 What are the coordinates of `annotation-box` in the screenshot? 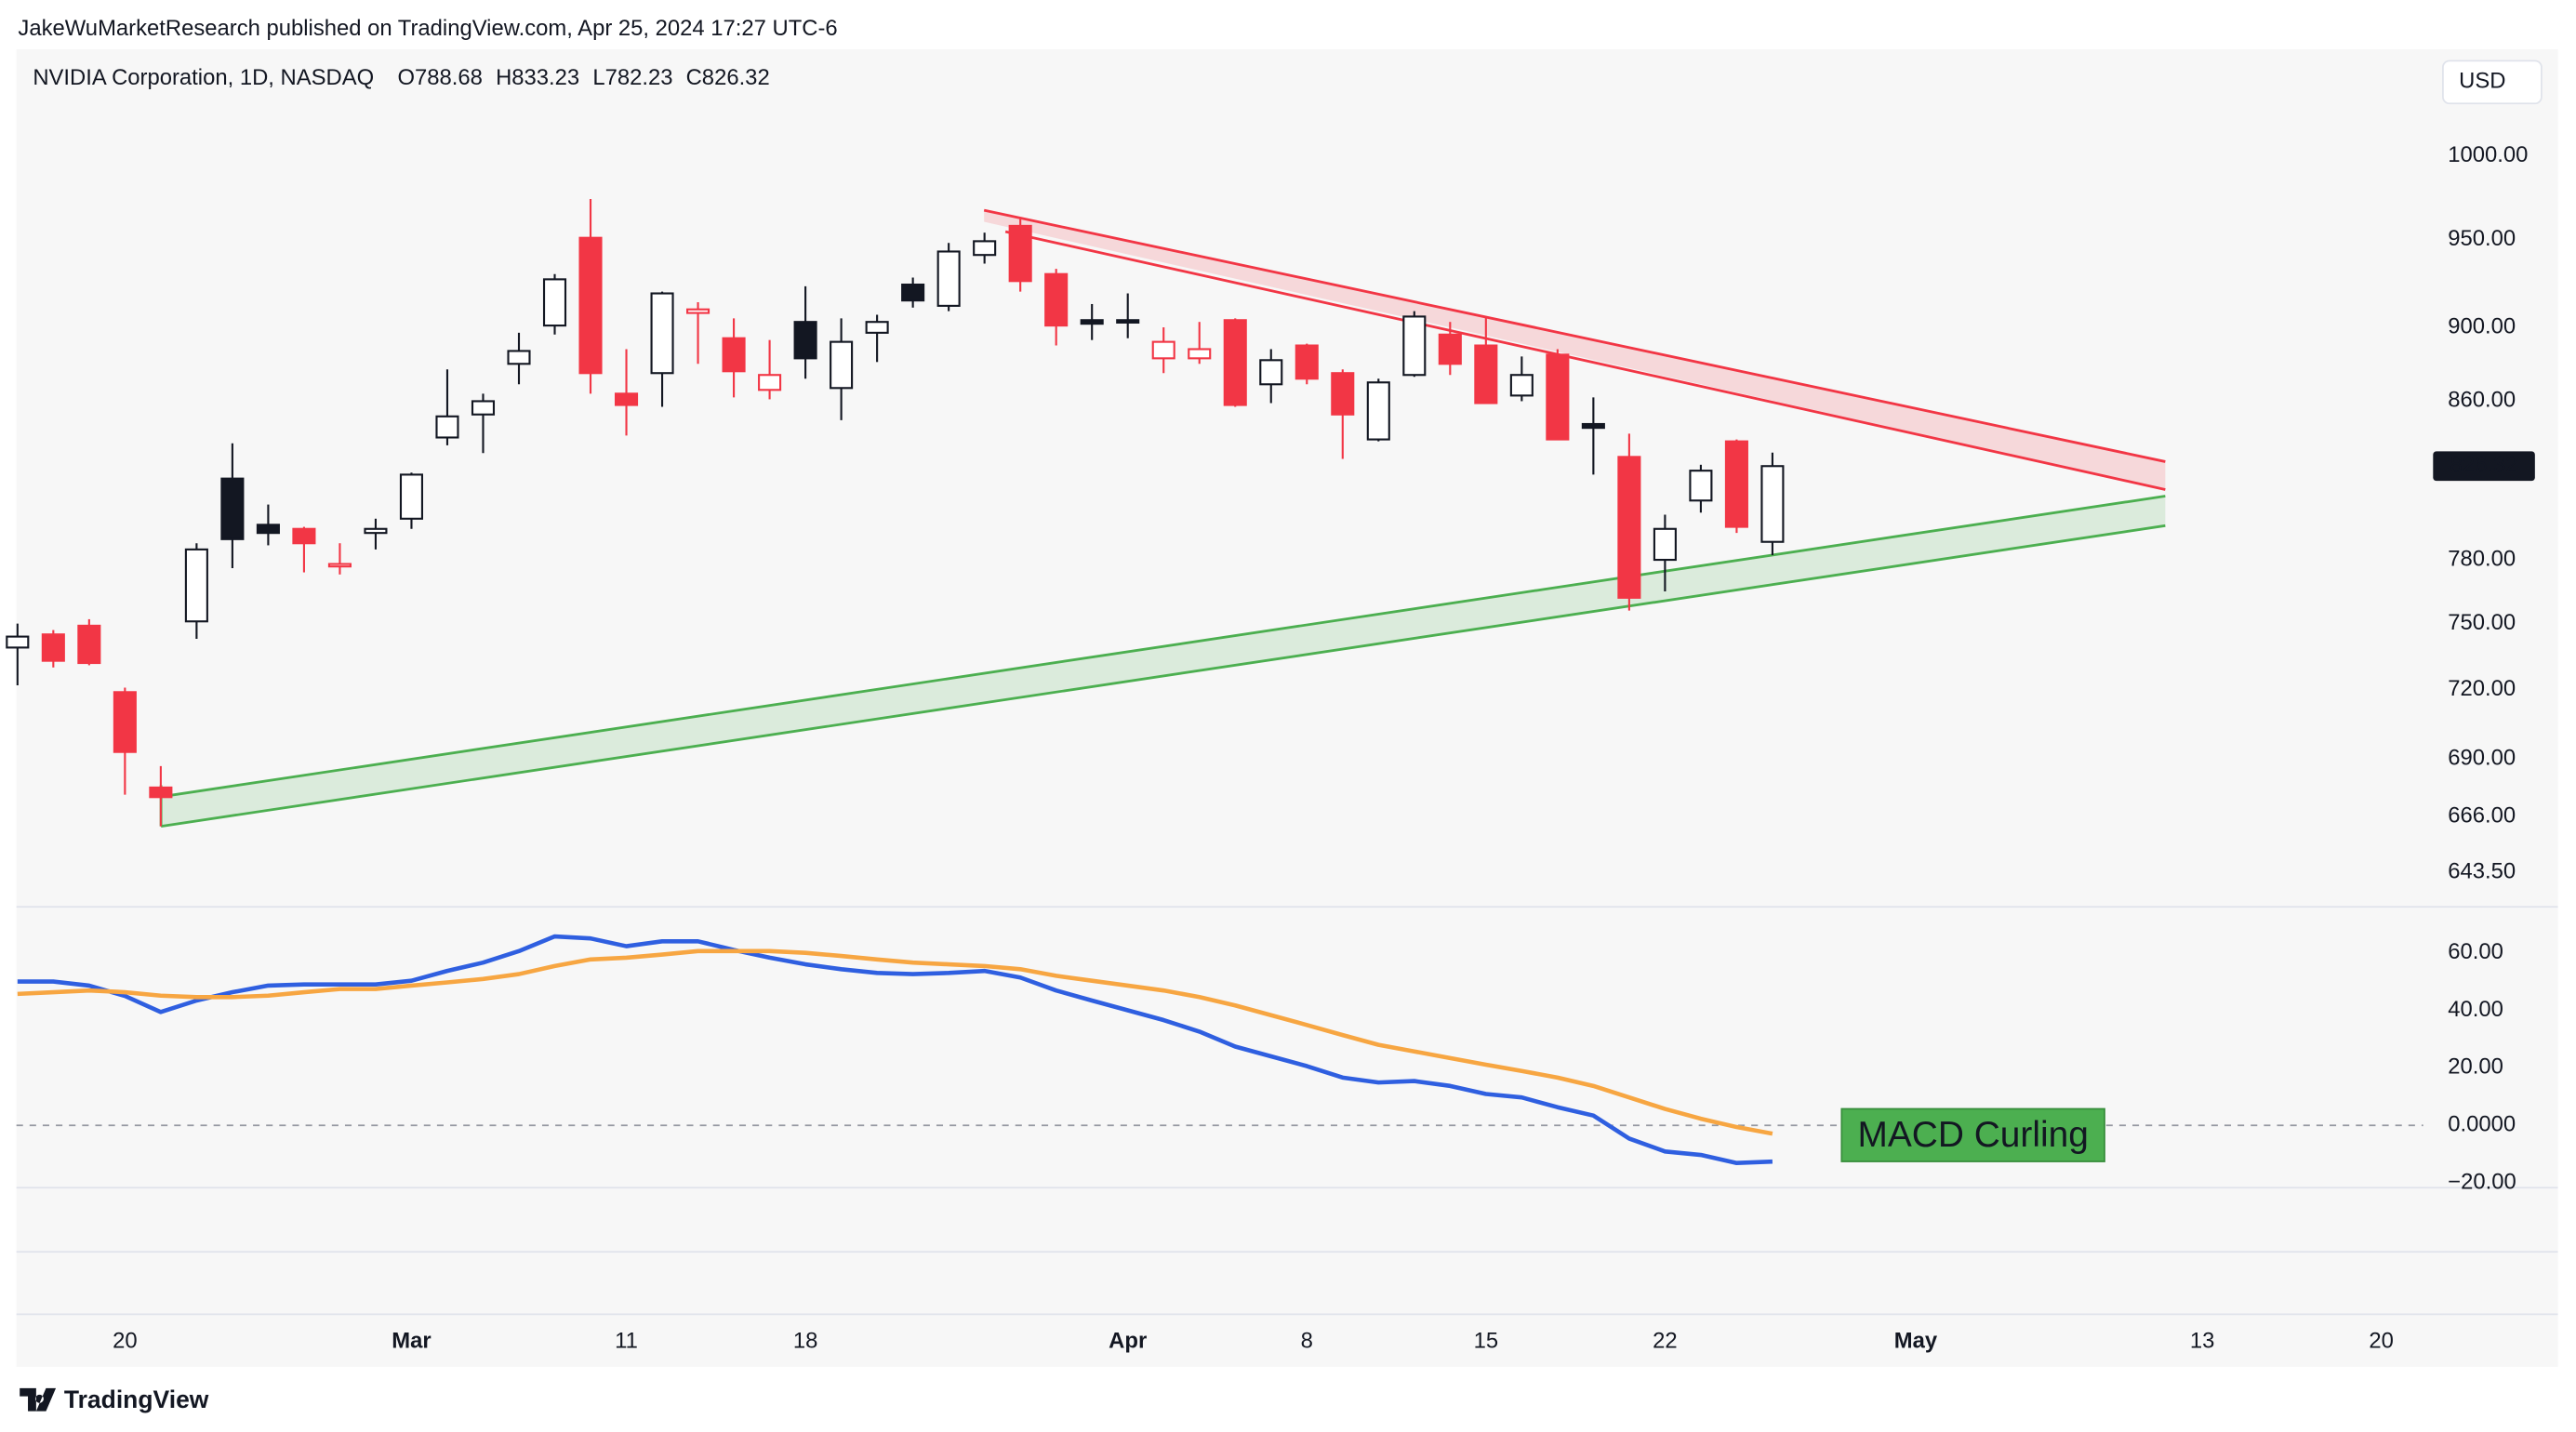 It's located at (1972, 1134).